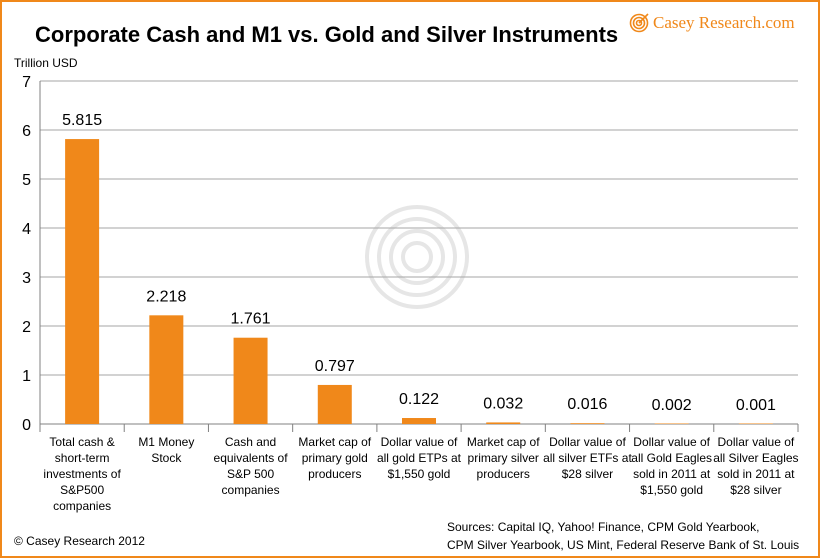 This screenshot has width=820, height=558. What do you see at coordinates (671, 458) in the screenshot?
I see `category-label-line: all Gold Eagles` at bounding box center [671, 458].